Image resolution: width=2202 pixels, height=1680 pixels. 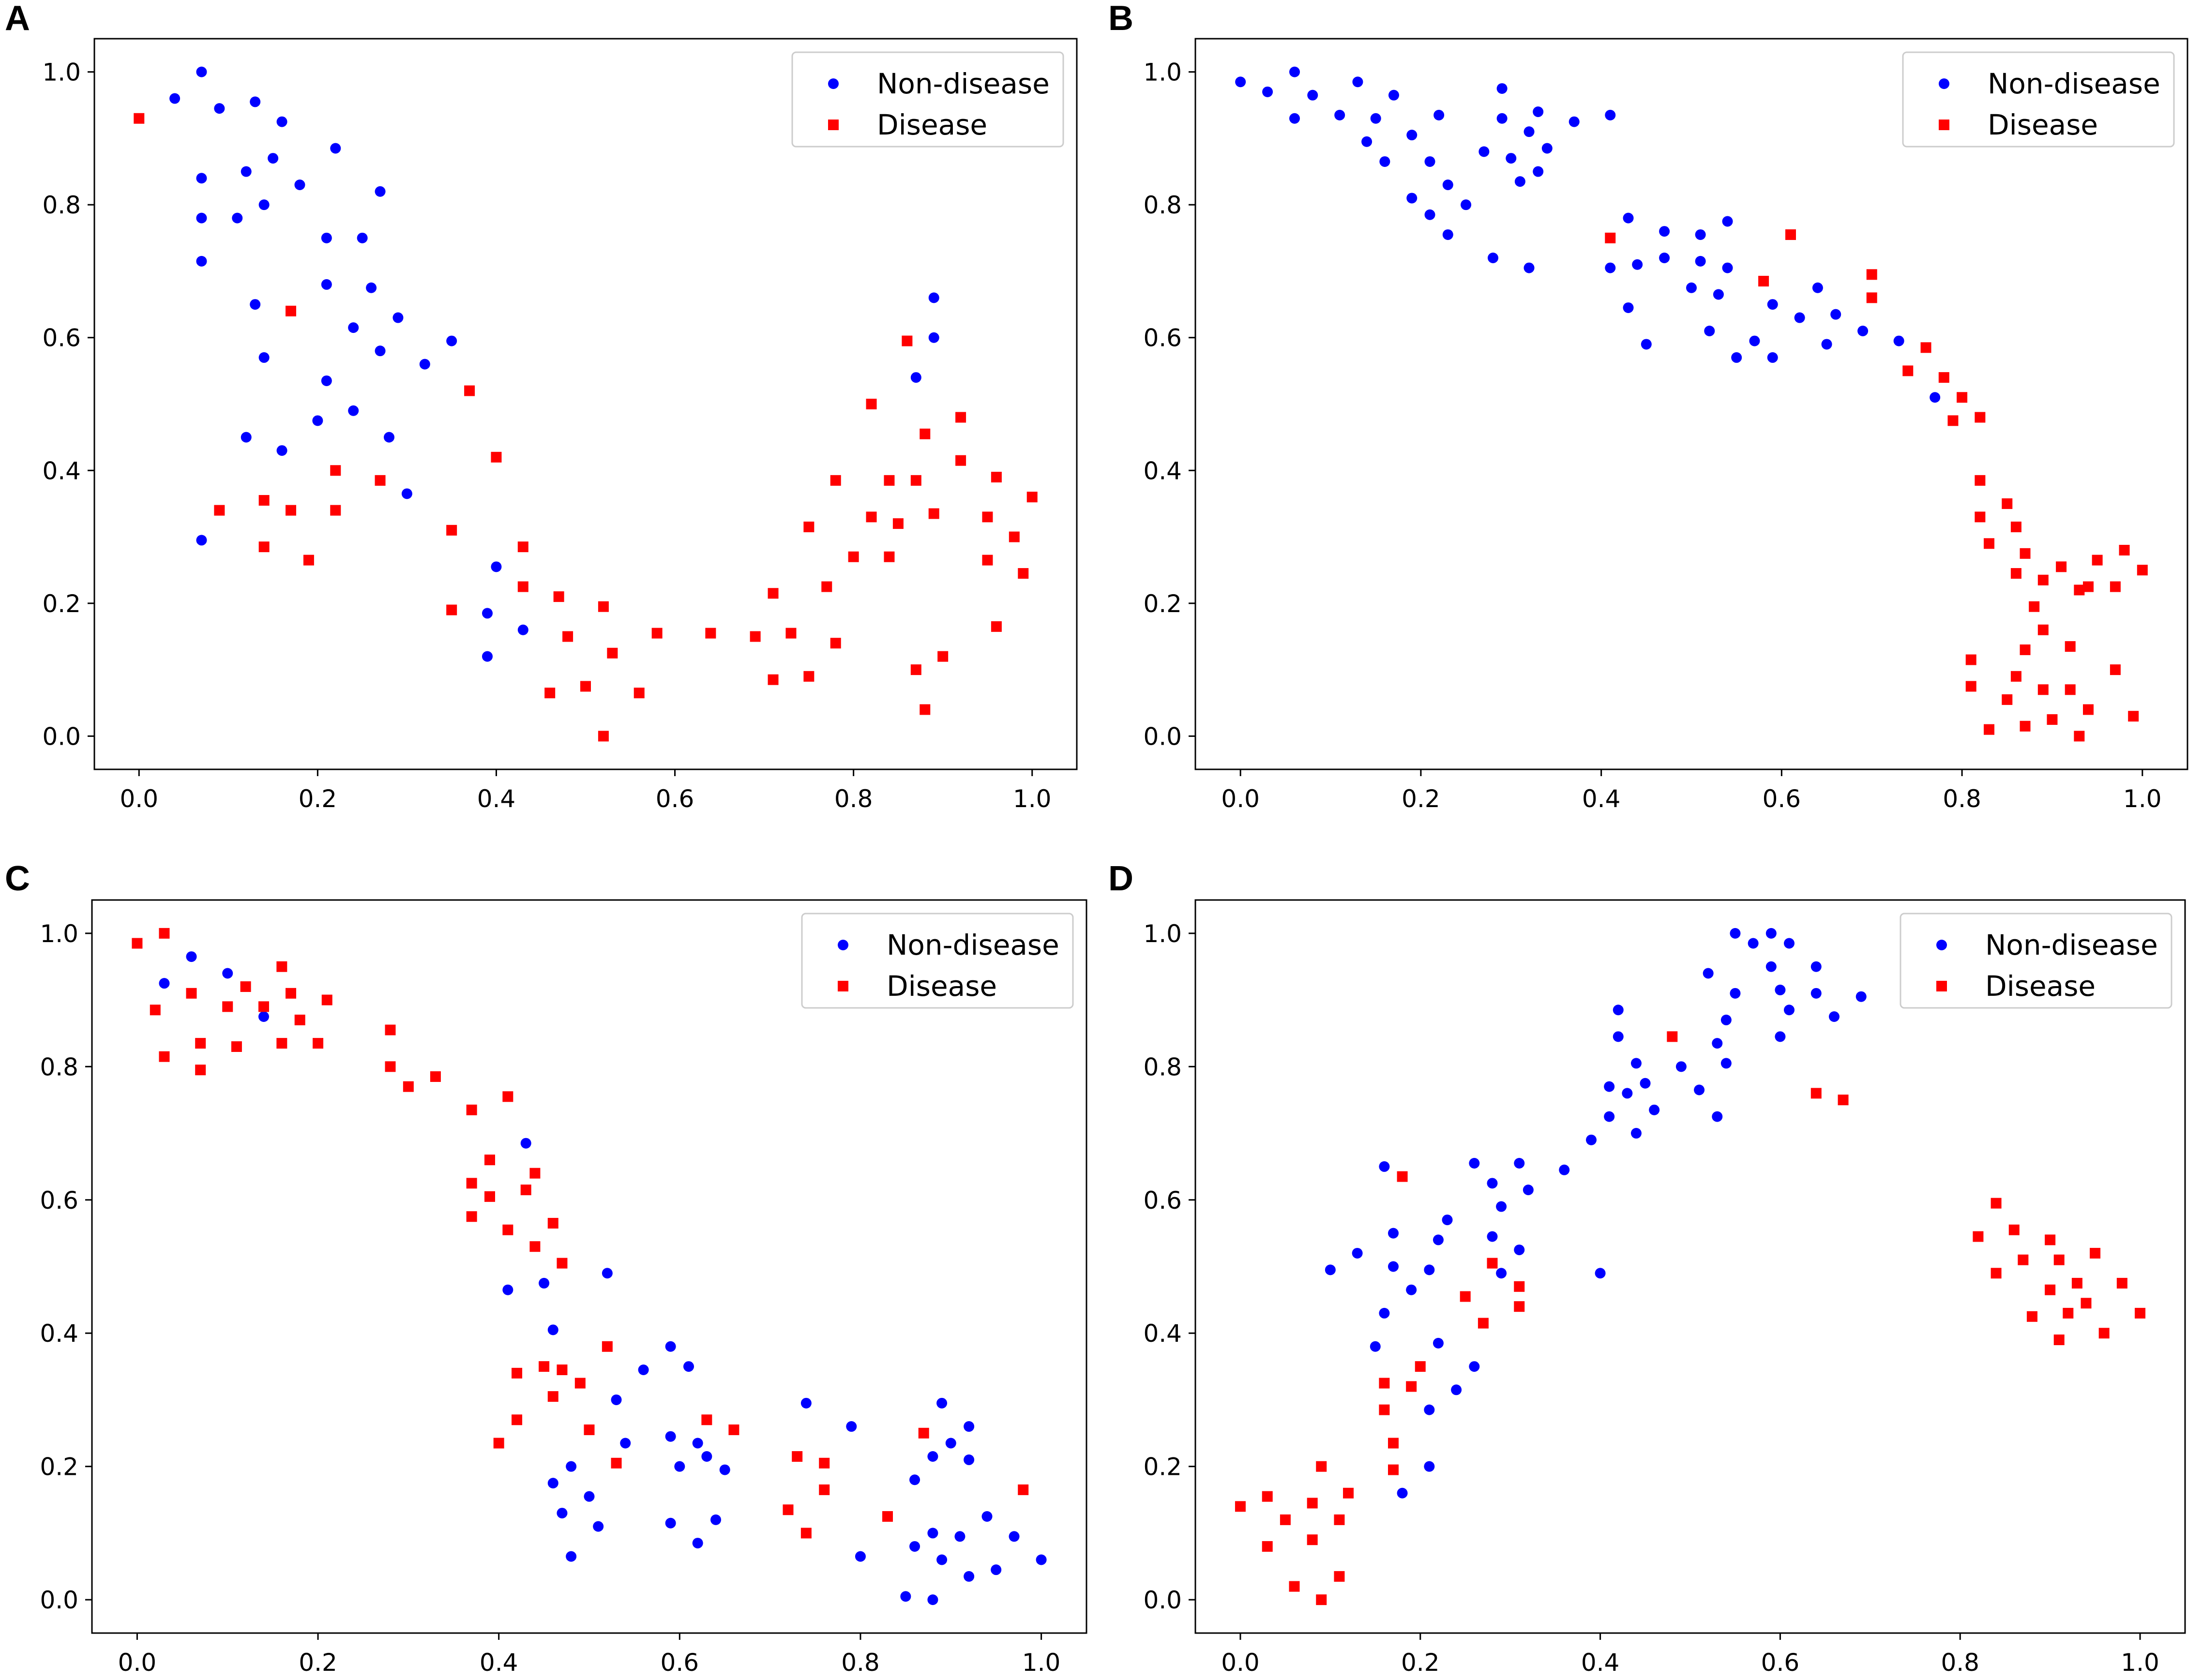 I want to click on panel-letter: C, so click(x=18, y=879).